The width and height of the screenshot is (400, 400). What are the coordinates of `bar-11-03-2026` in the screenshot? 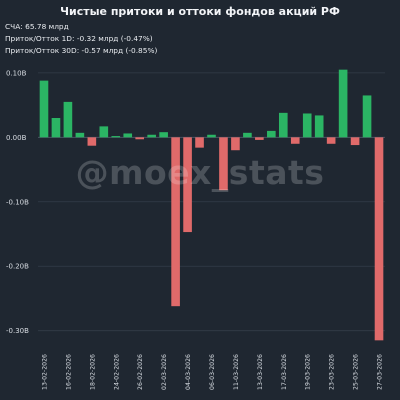 It's located at (235, 144).